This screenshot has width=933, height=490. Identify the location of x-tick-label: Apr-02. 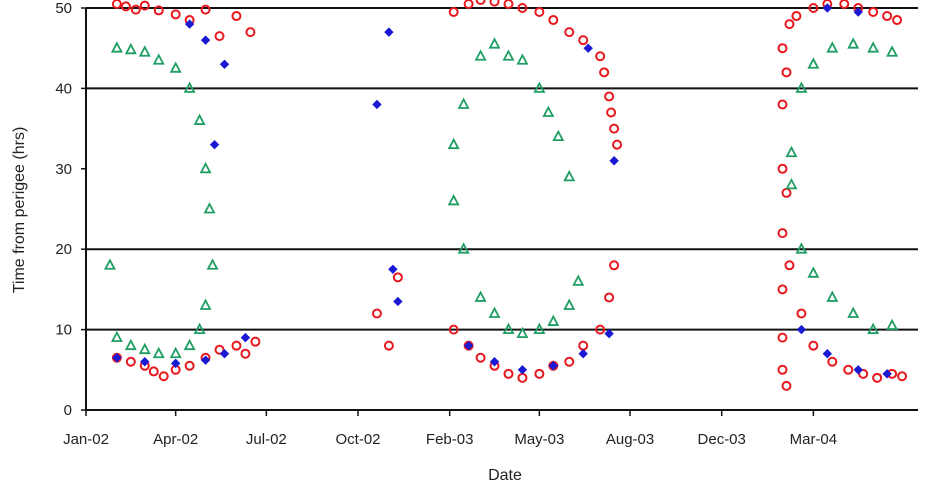
(175, 439).